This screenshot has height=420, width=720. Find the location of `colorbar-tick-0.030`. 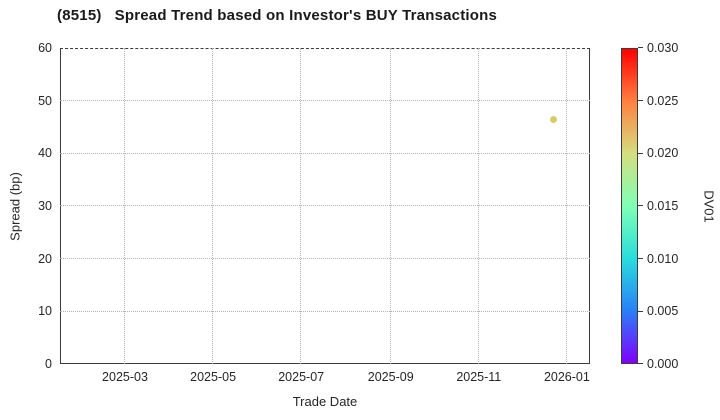

colorbar-tick-0.030 is located at coordinates (640, 48).